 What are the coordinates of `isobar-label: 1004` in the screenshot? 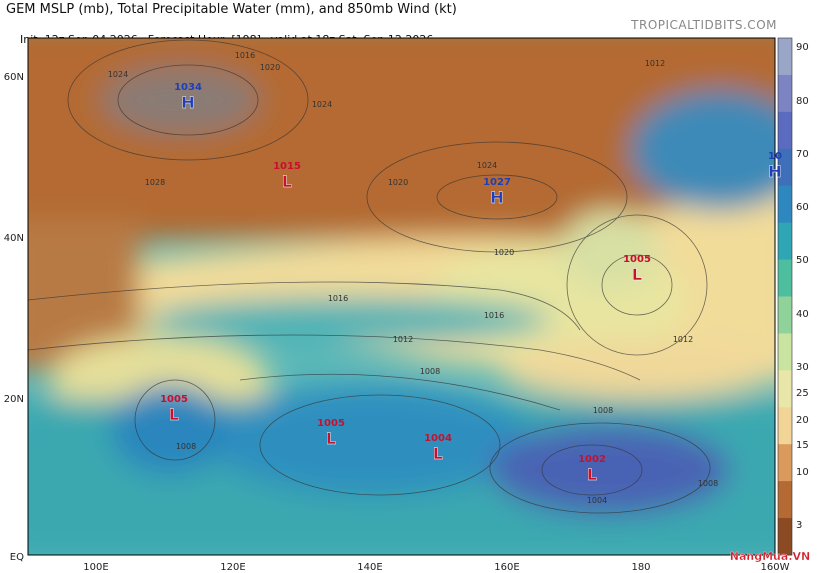 It's located at (597, 500).